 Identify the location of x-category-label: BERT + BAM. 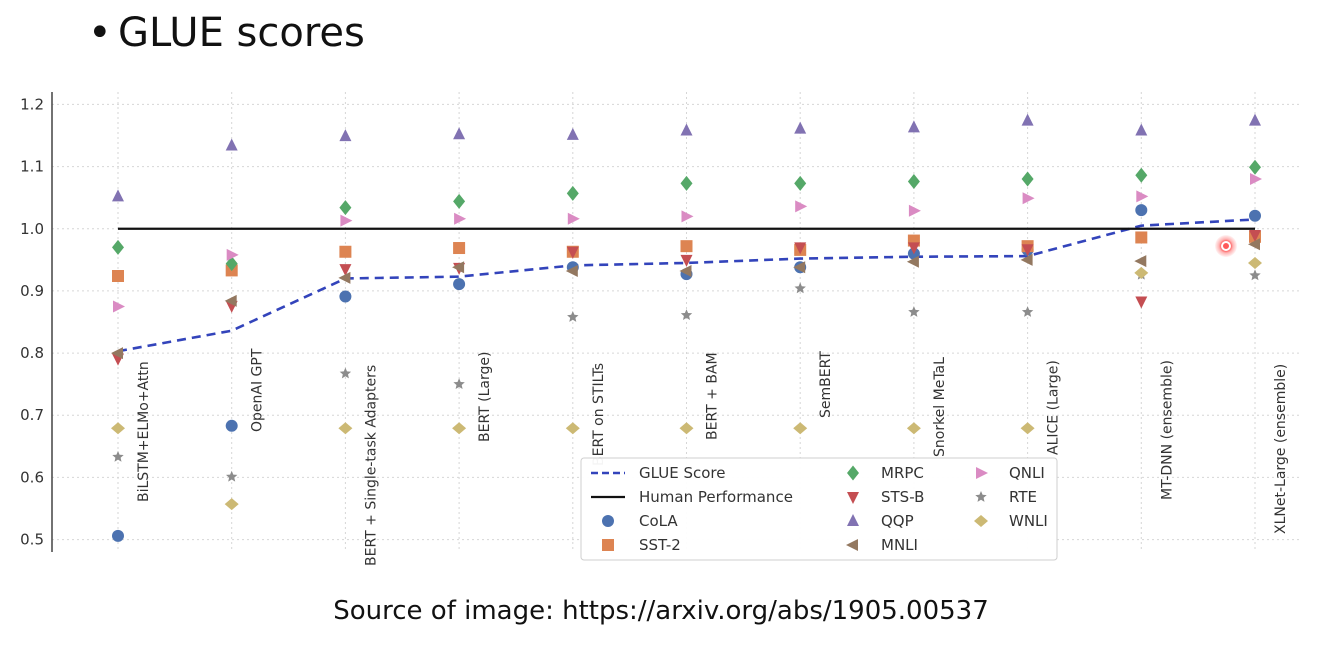
(713, 396).